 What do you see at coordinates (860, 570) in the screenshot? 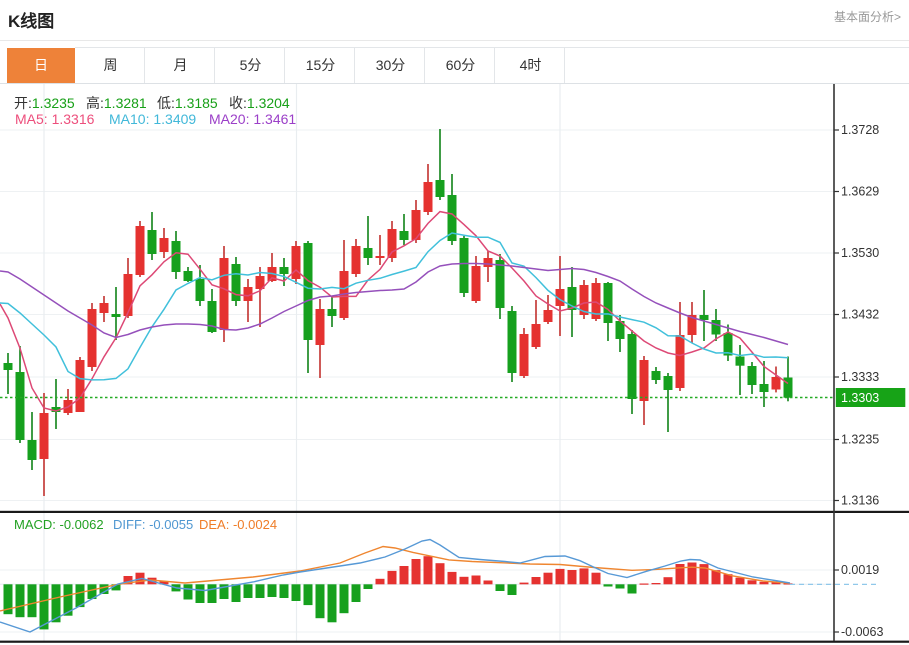
I see `svg-text: 0.0019` at bounding box center [860, 570].